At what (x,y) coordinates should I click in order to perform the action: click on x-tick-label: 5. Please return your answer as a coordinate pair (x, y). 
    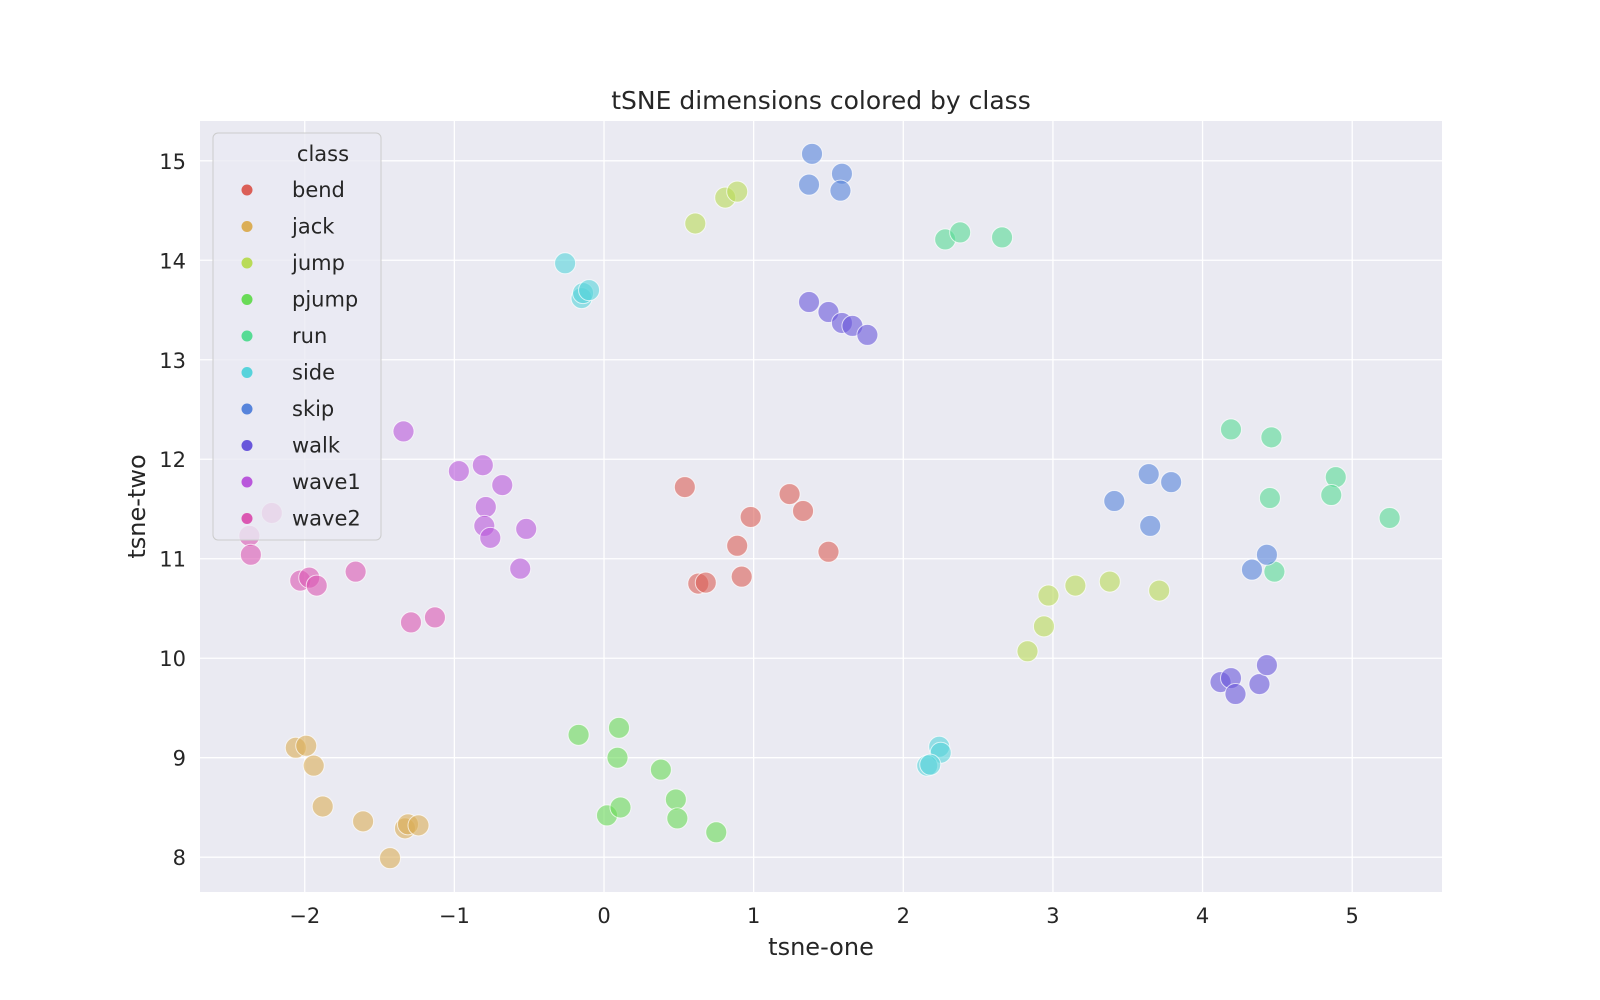
    Looking at the image, I should click on (1352, 916).